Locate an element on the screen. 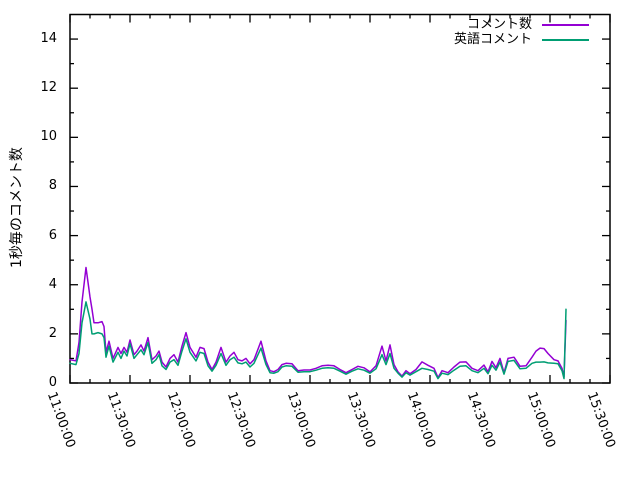 The height and width of the screenshot is (480, 640). y-tick-label: 2 is located at coordinates (52, 333).